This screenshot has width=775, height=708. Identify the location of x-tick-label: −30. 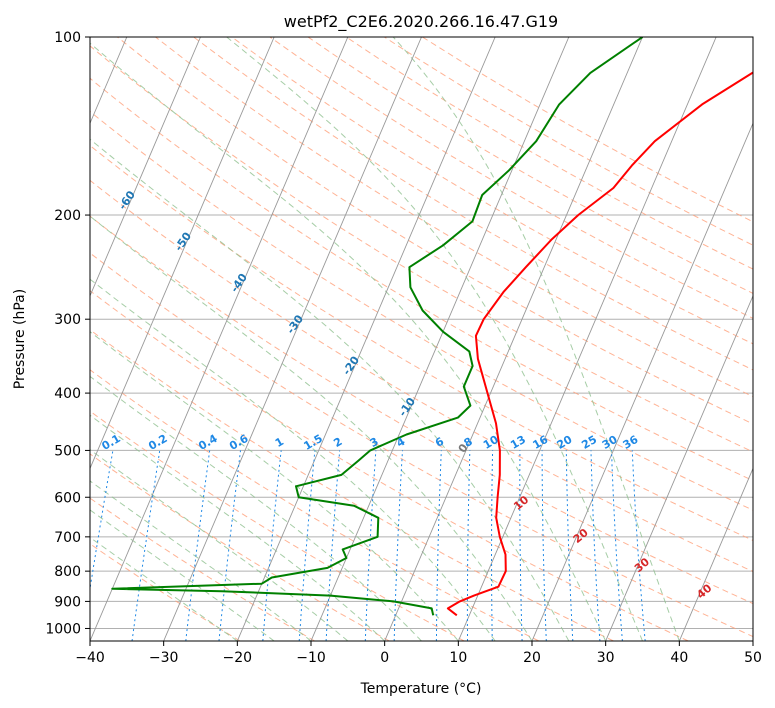
(164, 658).